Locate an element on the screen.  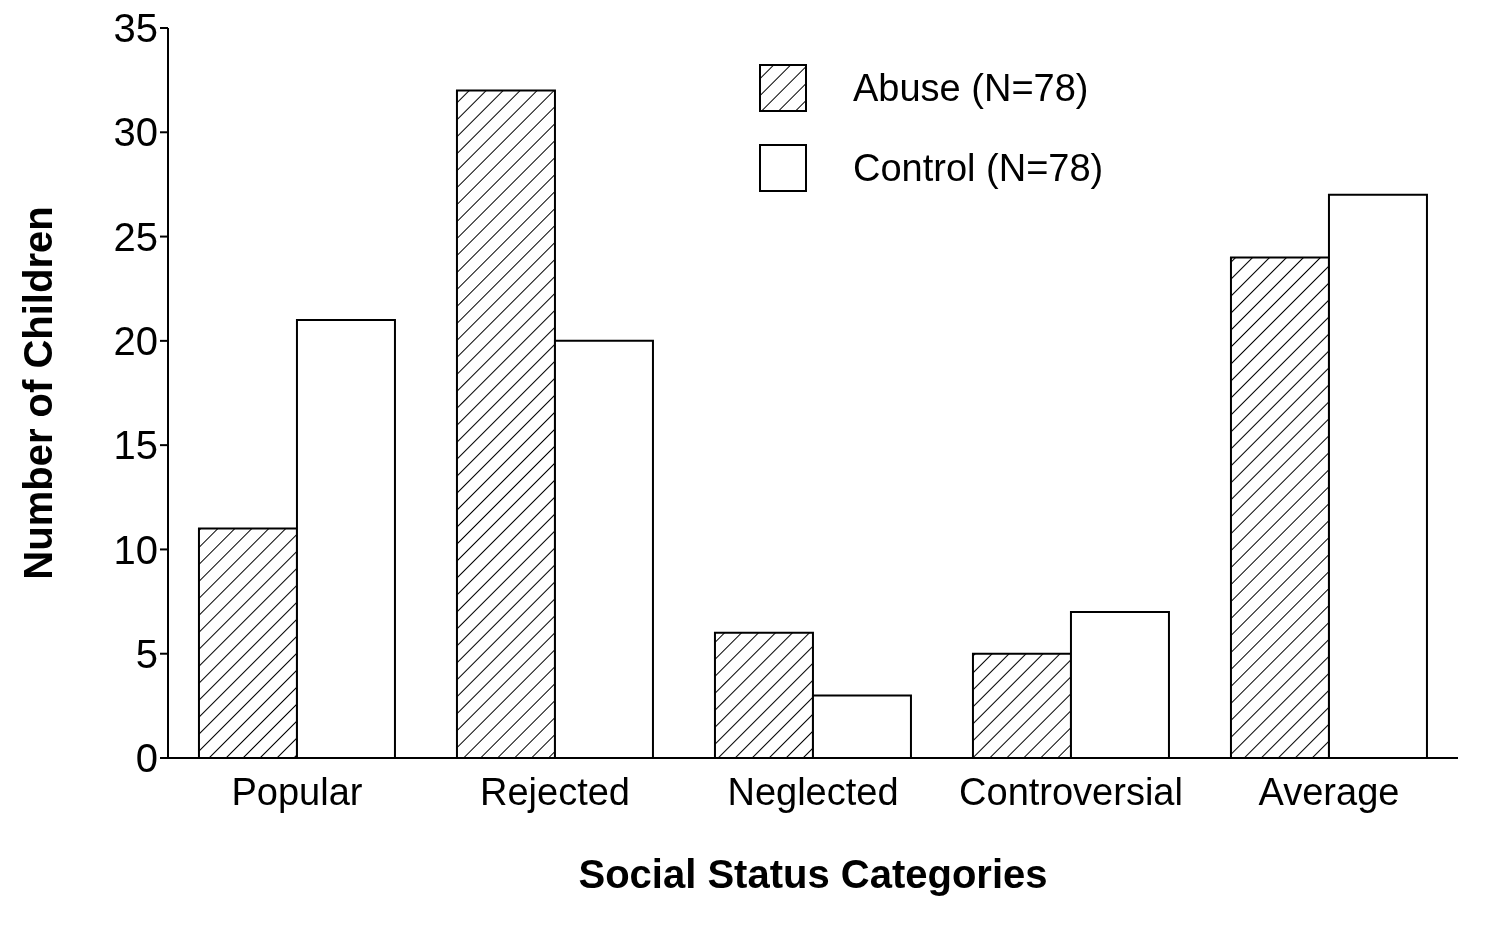
y-tick-label: 35 is located at coordinates (135, 28).